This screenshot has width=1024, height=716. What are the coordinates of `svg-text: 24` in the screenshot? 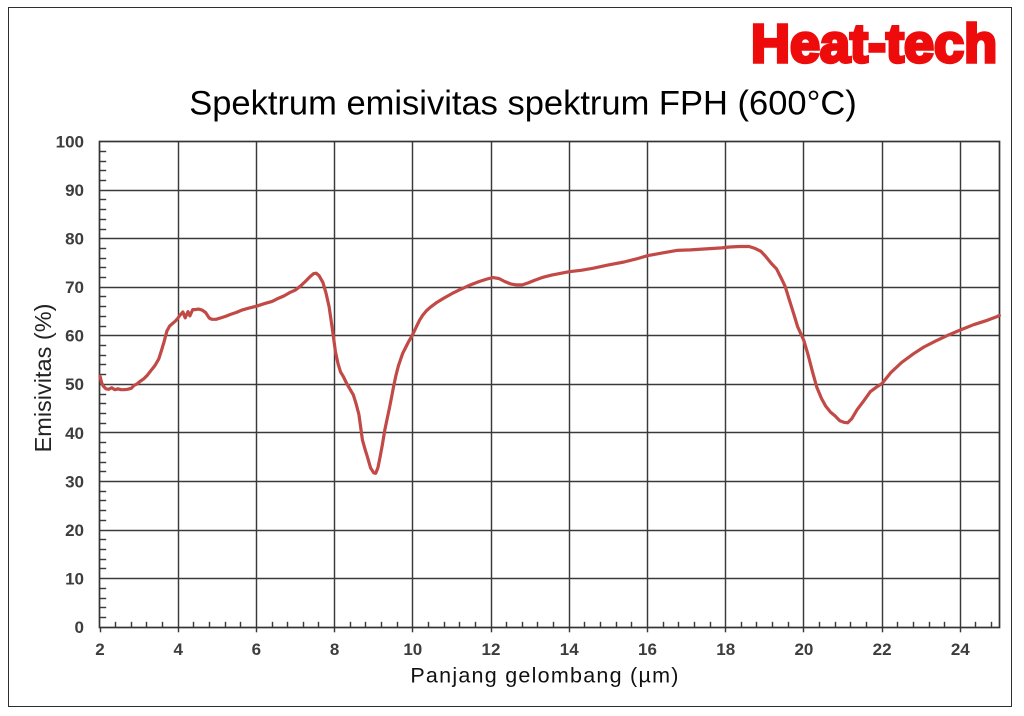 It's located at (960, 649).